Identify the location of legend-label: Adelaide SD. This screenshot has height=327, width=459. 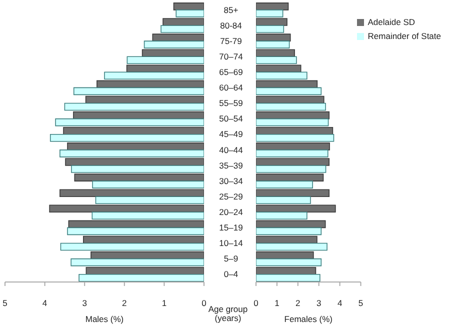
(392, 22).